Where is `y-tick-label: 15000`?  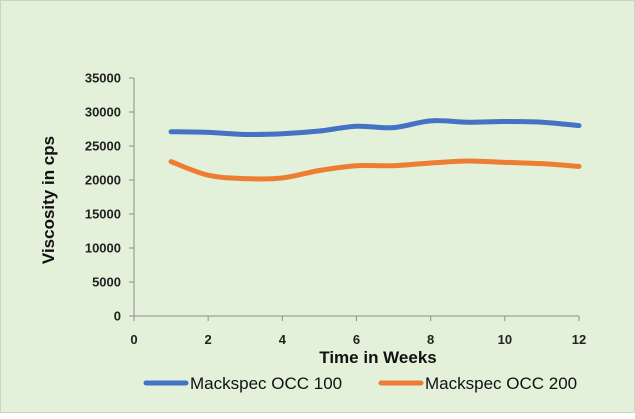
y-tick-label: 15000 is located at coordinates (103, 214).